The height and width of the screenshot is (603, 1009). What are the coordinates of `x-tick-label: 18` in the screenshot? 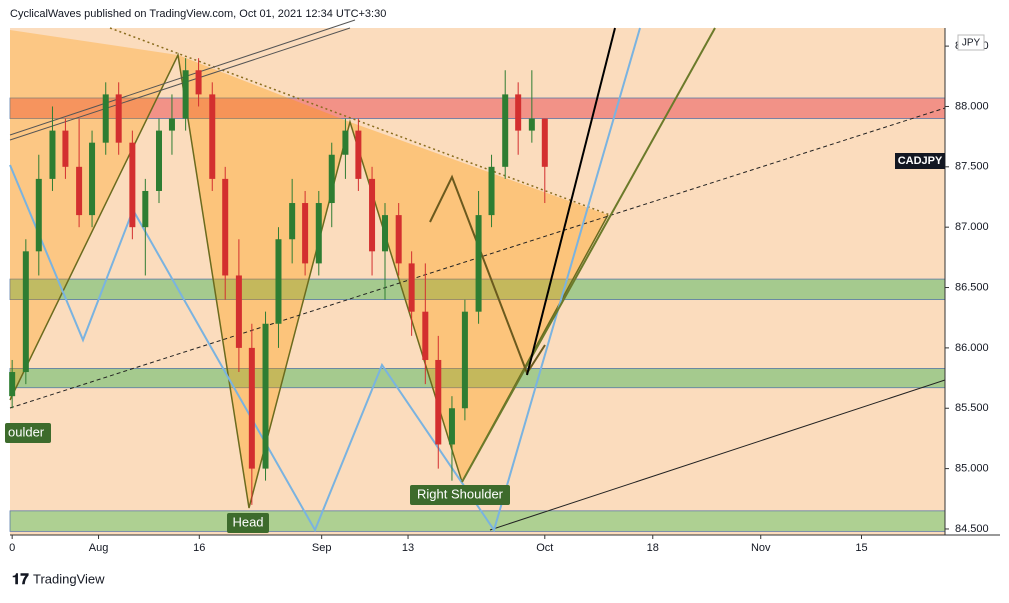 It's located at (653, 548).